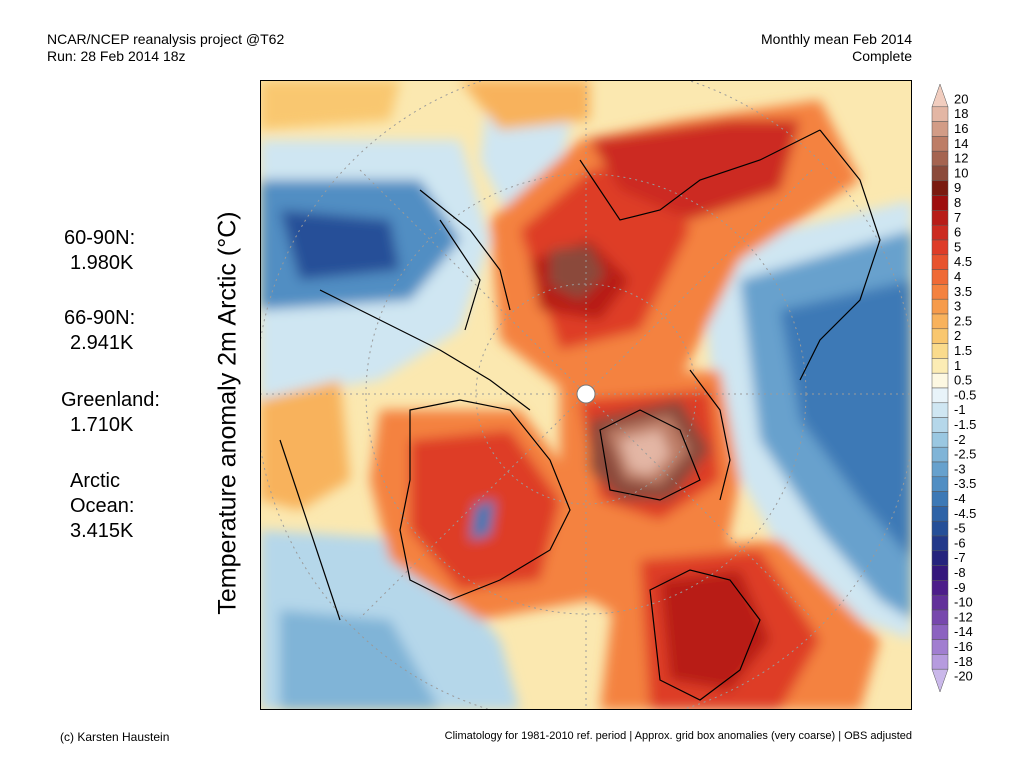 The image size is (1024, 768). Describe the element at coordinates (957, 232) in the screenshot. I see `colorbar-label: 6` at that location.